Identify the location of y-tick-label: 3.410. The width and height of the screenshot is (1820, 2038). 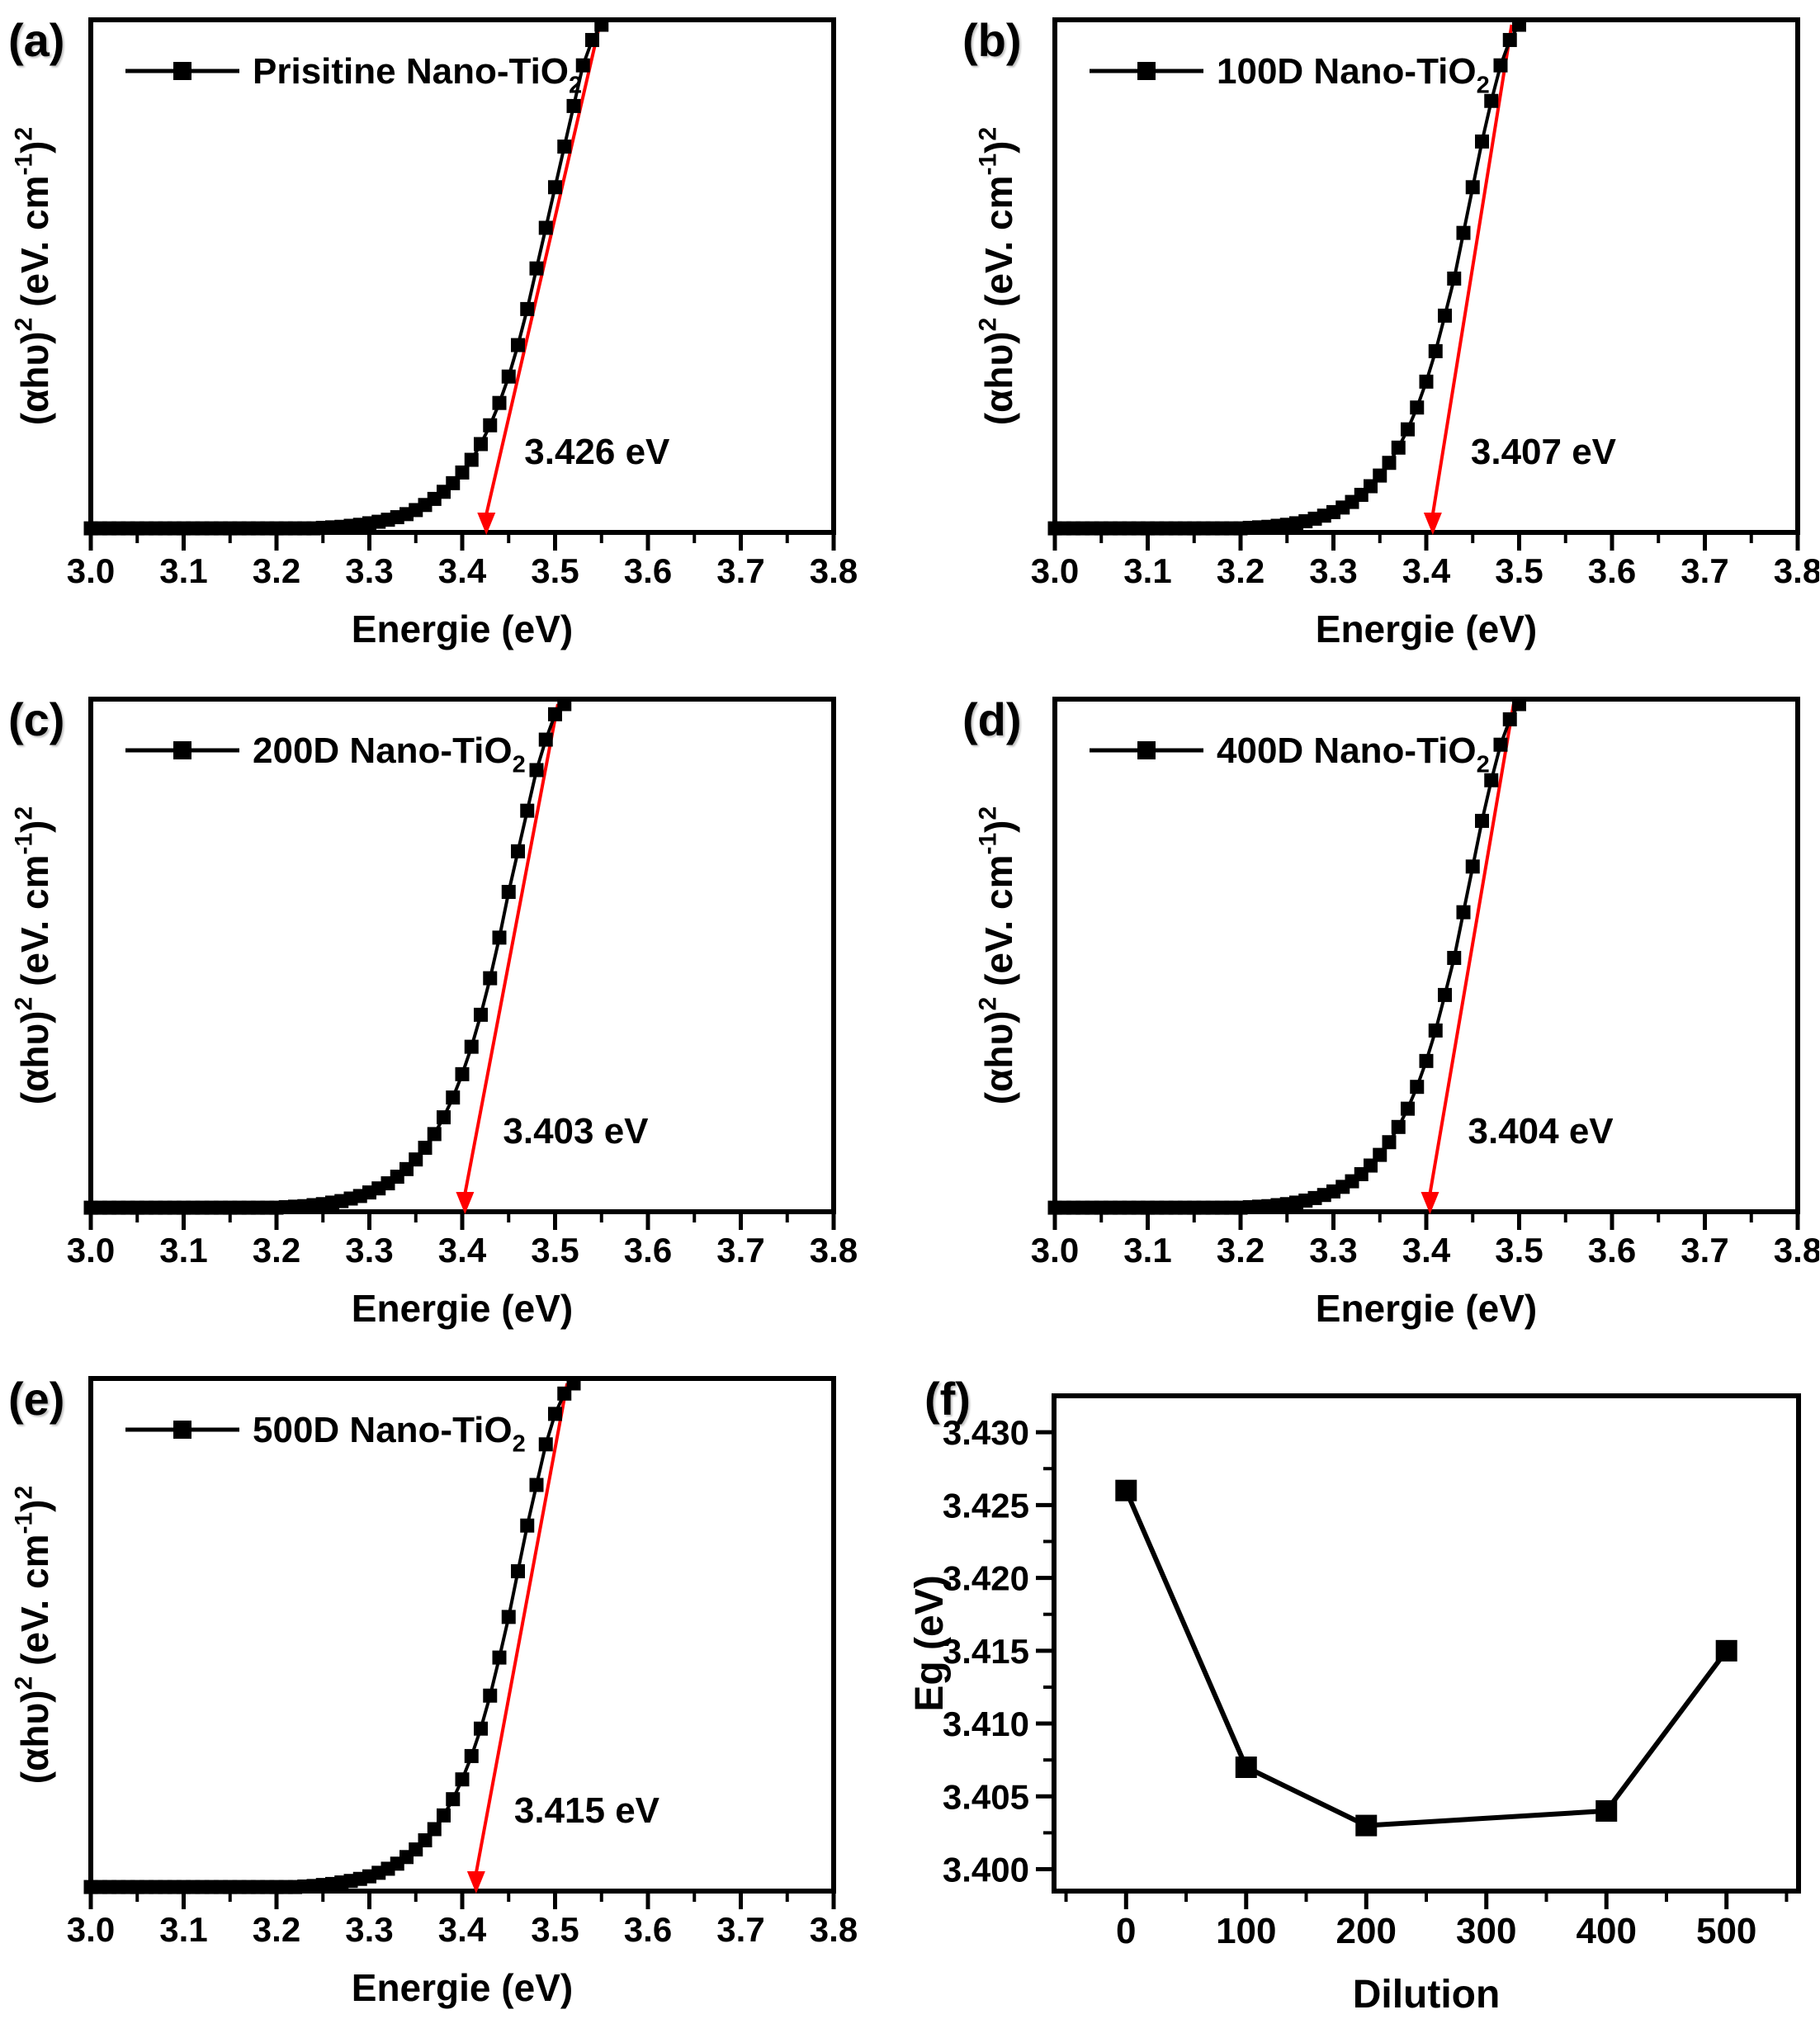
(986, 1724).